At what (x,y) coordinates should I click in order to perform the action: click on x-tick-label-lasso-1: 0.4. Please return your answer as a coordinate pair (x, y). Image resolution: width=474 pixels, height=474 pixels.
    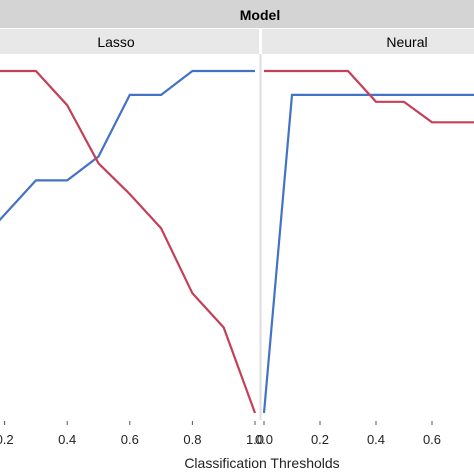
    Looking at the image, I should click on (67, 439).